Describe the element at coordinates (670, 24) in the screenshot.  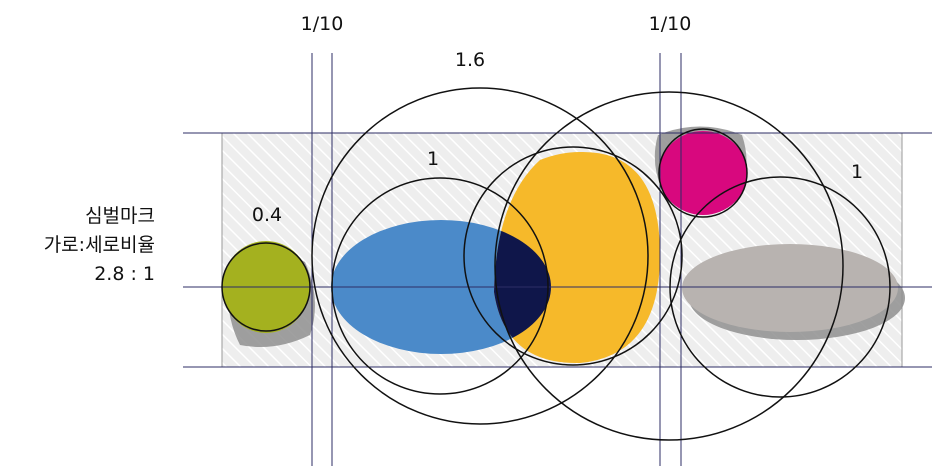
I see `label-right-gap: 1/10` at that location.